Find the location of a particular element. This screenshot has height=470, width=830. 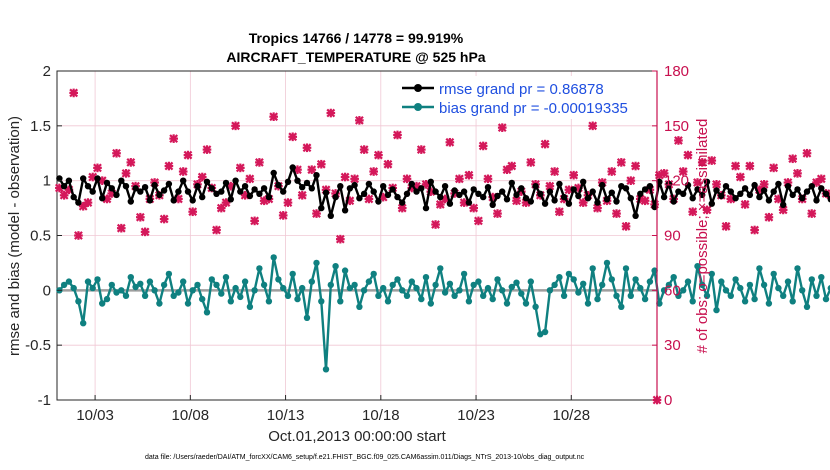

x-tick-label: 10/18 is located at coordinates (381, 415).